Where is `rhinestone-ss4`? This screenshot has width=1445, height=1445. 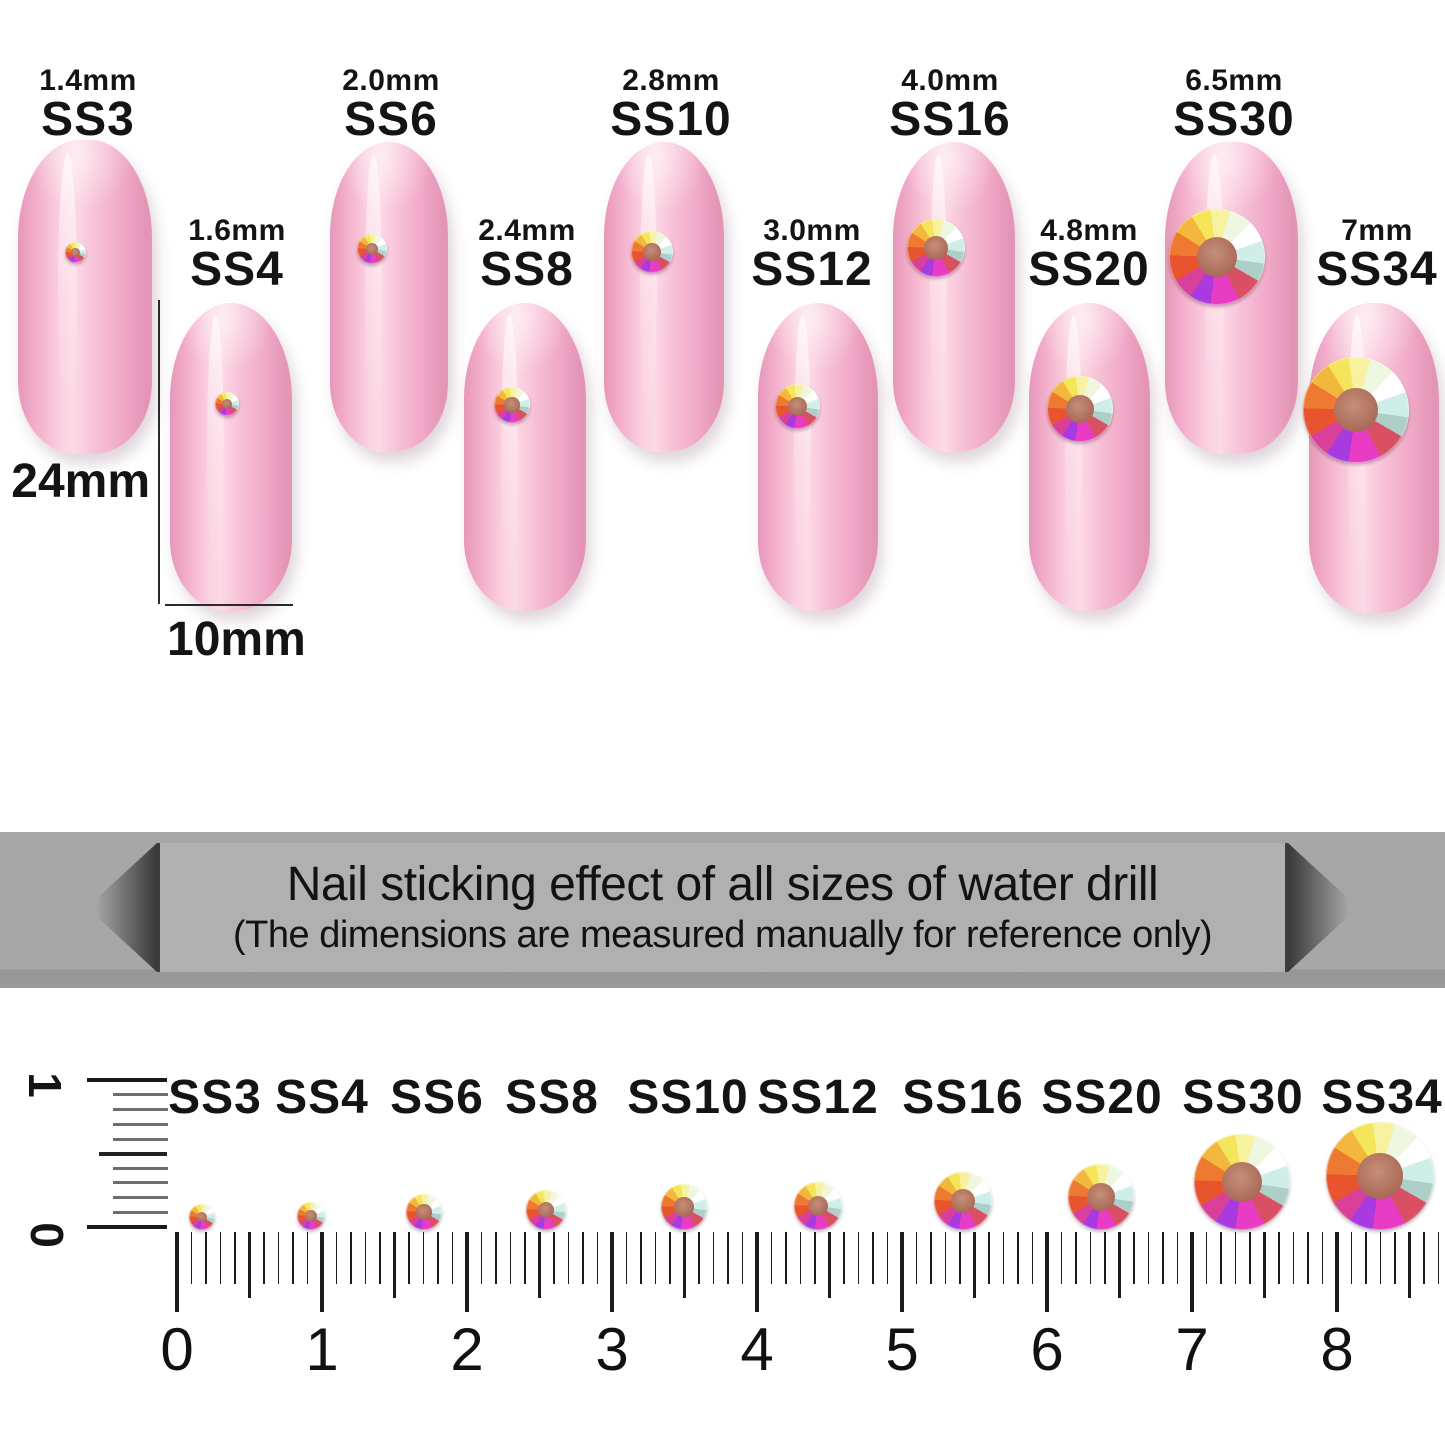
rhinestone-ss4 is located at coordinates (227, 404).